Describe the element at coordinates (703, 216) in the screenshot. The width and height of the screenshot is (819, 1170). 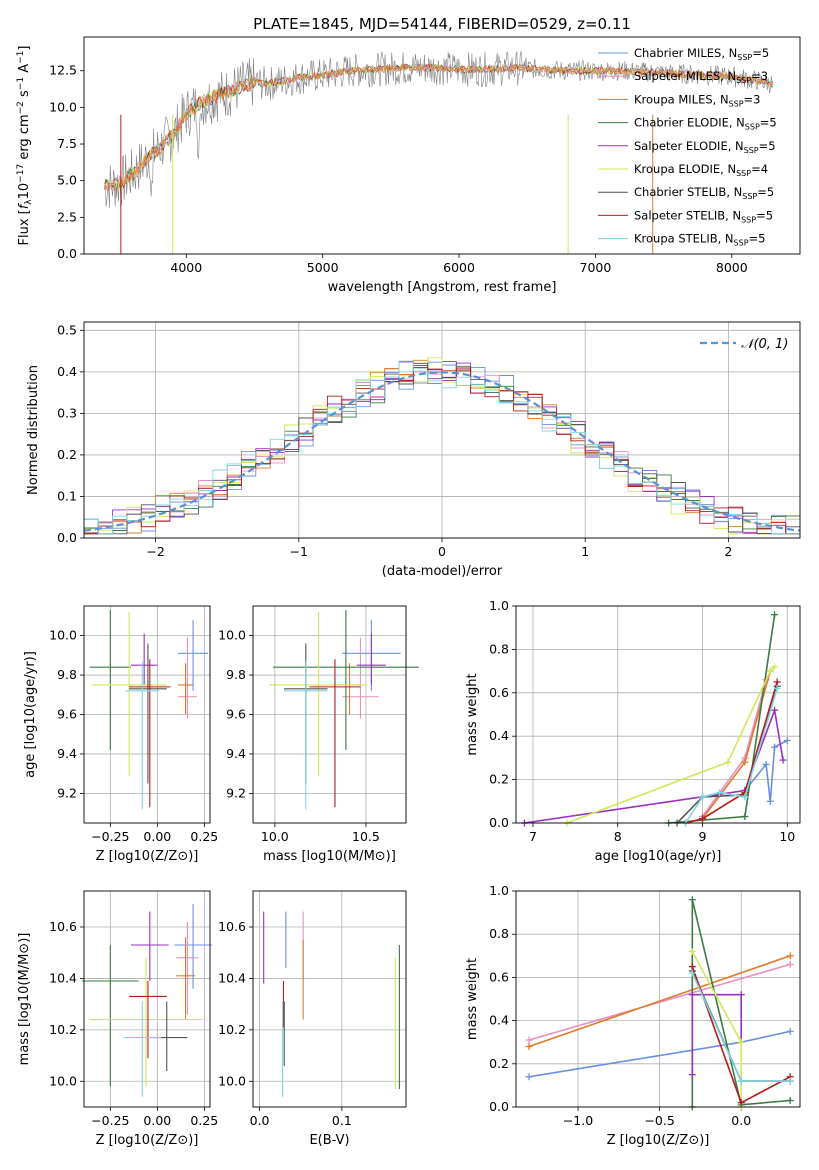
I see `legend-entry: Salpeter STELIB, NSSP=5` at that location.